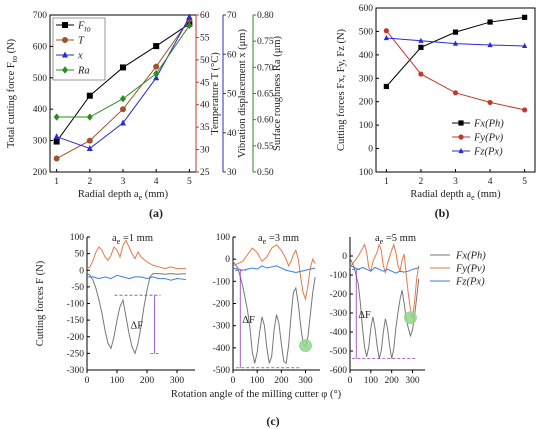 The height and width of the screenshot is (429, 550). Describe the element at coordinates (205, 83) in the screenshot. I see `y-tick-label-T: 45` at that location.